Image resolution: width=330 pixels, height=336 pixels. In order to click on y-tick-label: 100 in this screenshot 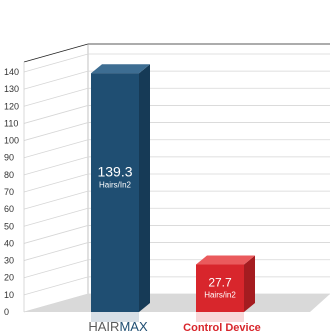, I will do `click(11, 141)`.